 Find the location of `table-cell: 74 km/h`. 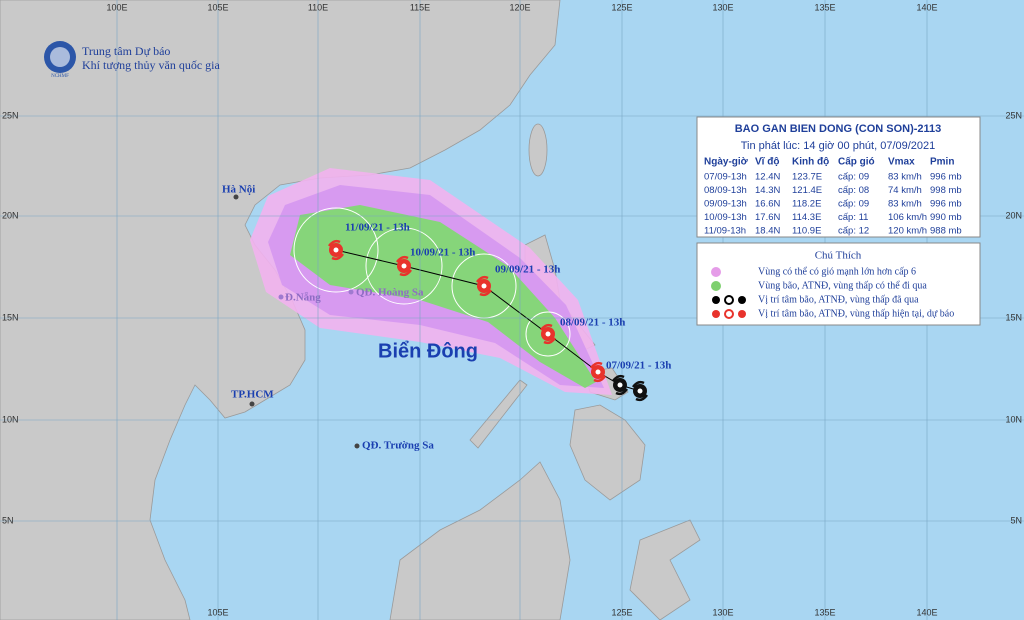

table-cell: 74 km/h is located at coordinates (905, 190).